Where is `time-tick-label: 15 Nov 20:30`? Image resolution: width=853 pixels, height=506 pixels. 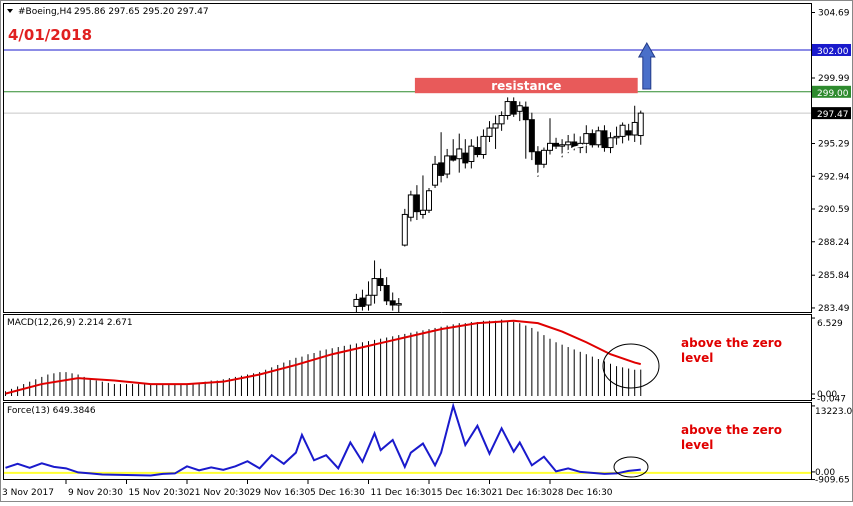 time-tick-label: 15 Nov 20:30 is located at coordinates (159, 493).